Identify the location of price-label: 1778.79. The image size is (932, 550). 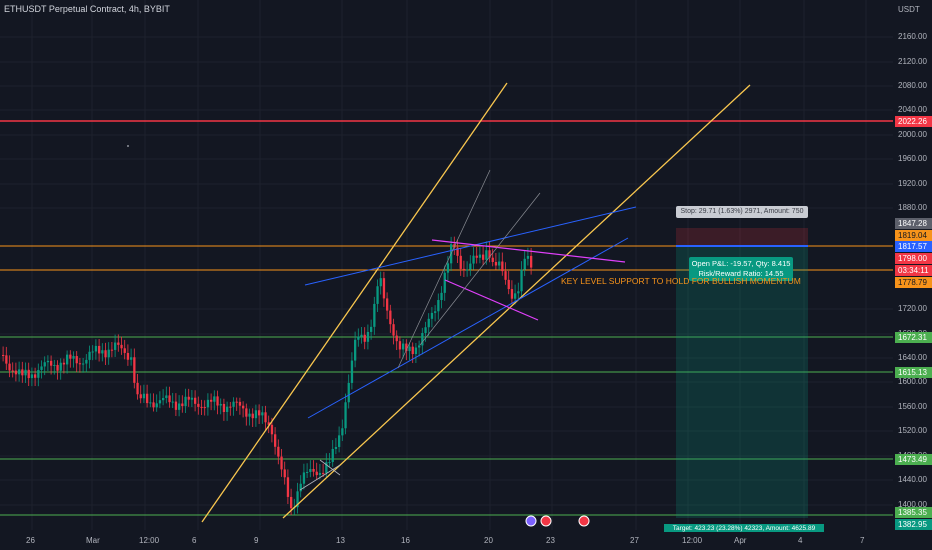
(913, 282).